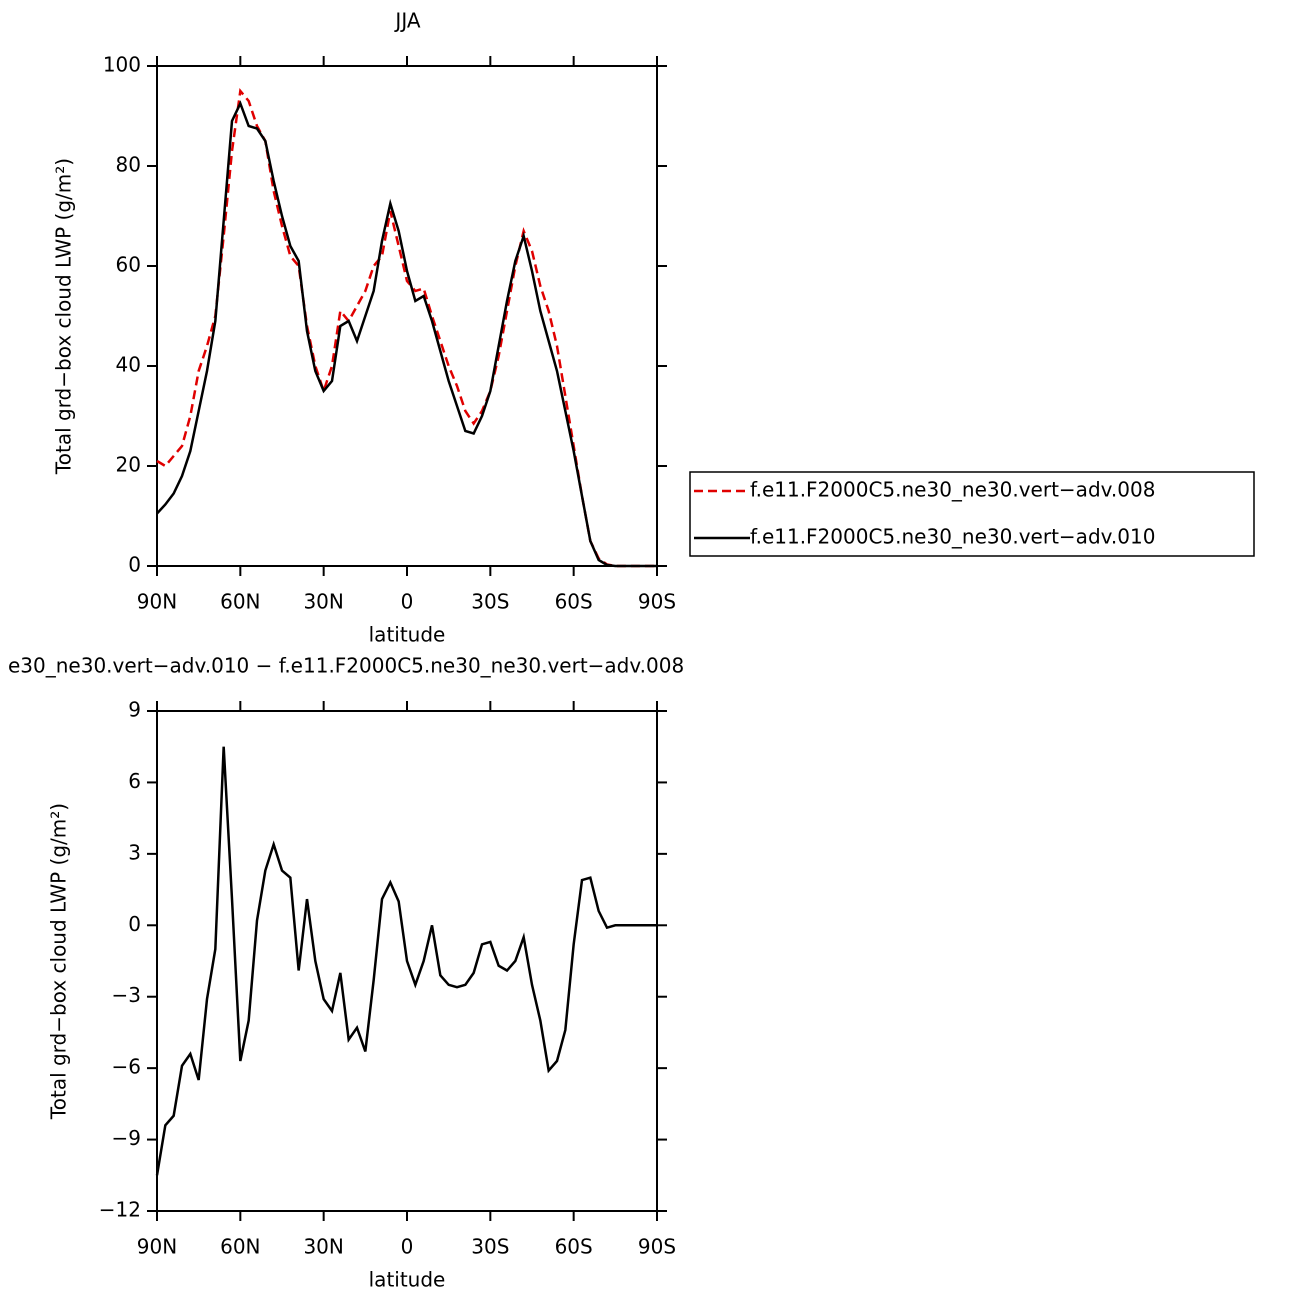 The image size is (1305, 1303). What do you see at coordinates (126, 1067) in the screenshot?
I see `y-tick-label: −6` at bounding box center [126, 1067].